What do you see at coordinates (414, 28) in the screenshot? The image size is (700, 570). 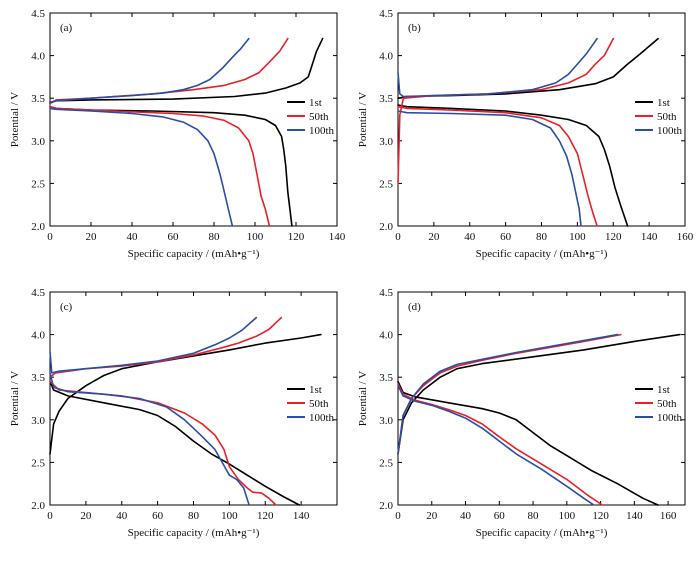 I see `panel-label: (b)` at bounding box center [414, 28].